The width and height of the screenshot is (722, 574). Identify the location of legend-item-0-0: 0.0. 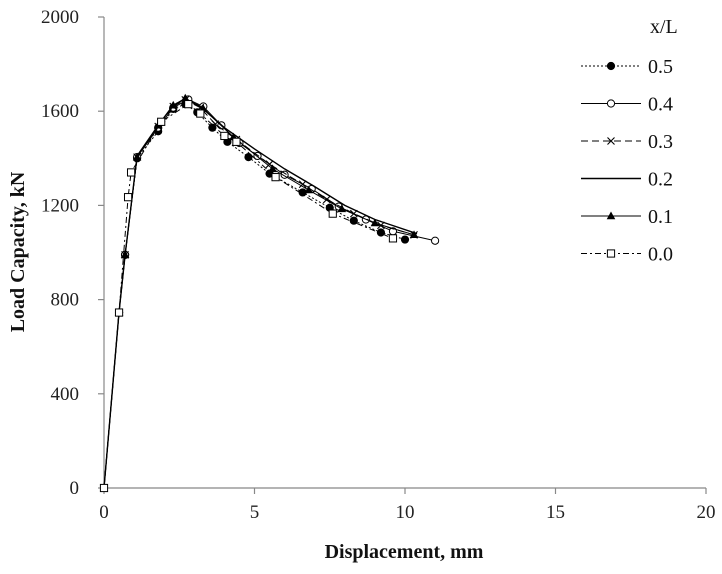
(627, 255).